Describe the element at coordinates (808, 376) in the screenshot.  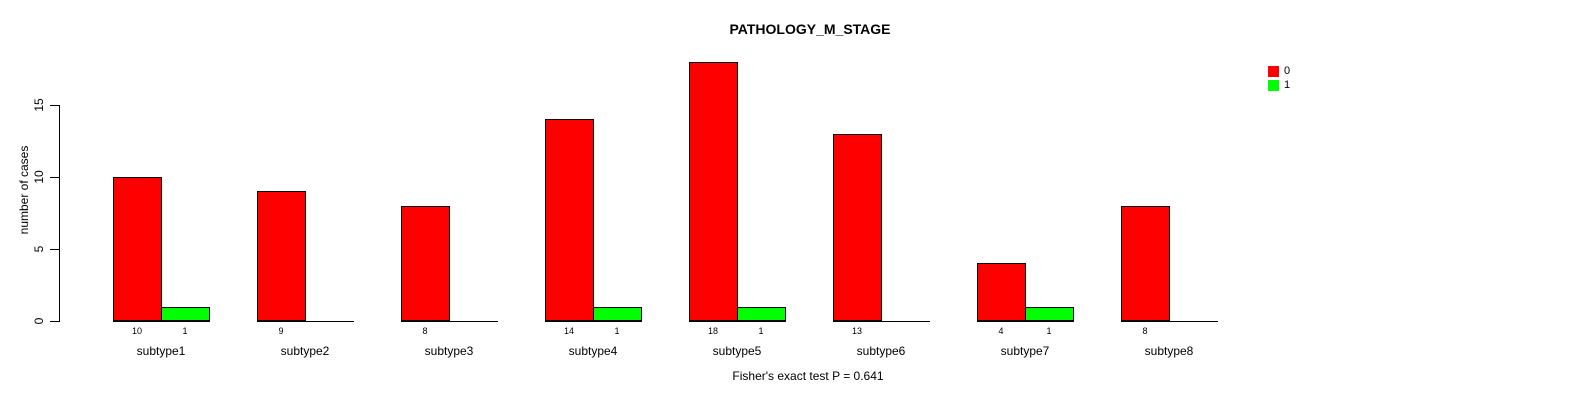
I see `fisher-test-note: Fisher's exact test P = 0.641` at that location.